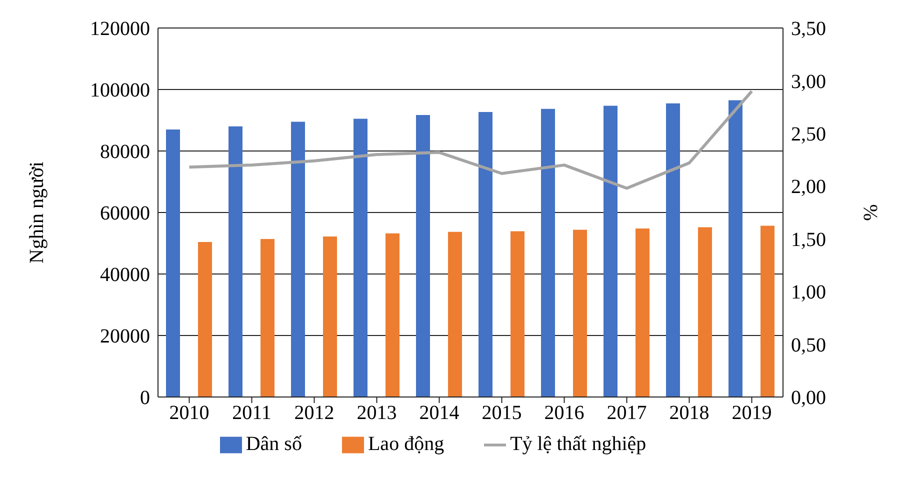 This screenshot has width=907, height=482. What do you see at coordinates (752, 413) in the screenshot?
I see `x-tick-label: 2019` at bounding box center [752, 413].